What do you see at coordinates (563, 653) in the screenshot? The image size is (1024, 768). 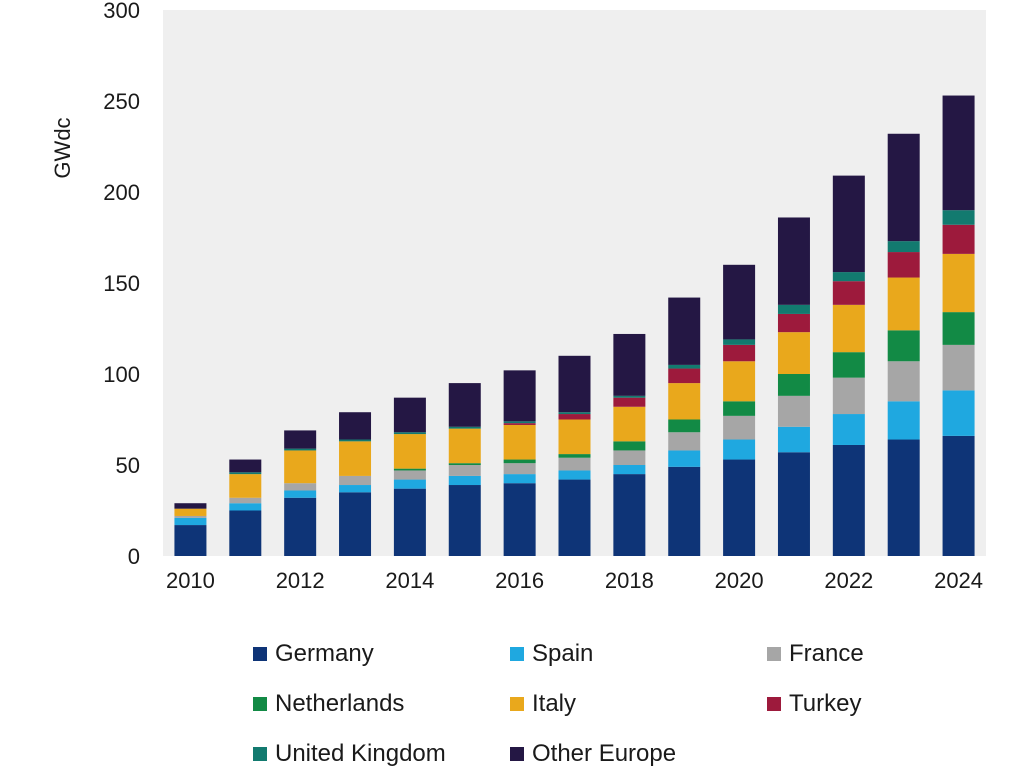 I see `legend-label: Spain` at bounding box center [563, 653].